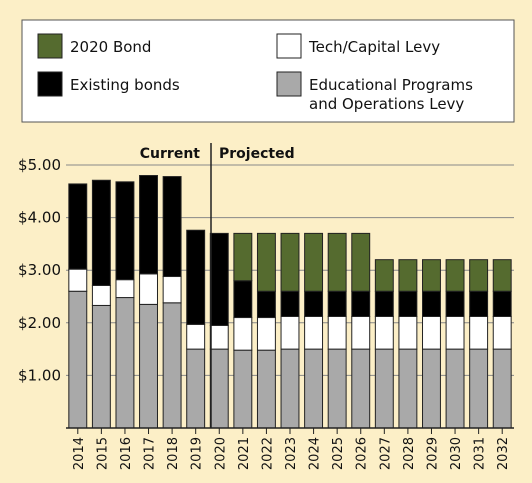 The image size is (532, 483). I want to click on legend-label-educational-programs-line-2: and Operations Levy, so click(386, 104).